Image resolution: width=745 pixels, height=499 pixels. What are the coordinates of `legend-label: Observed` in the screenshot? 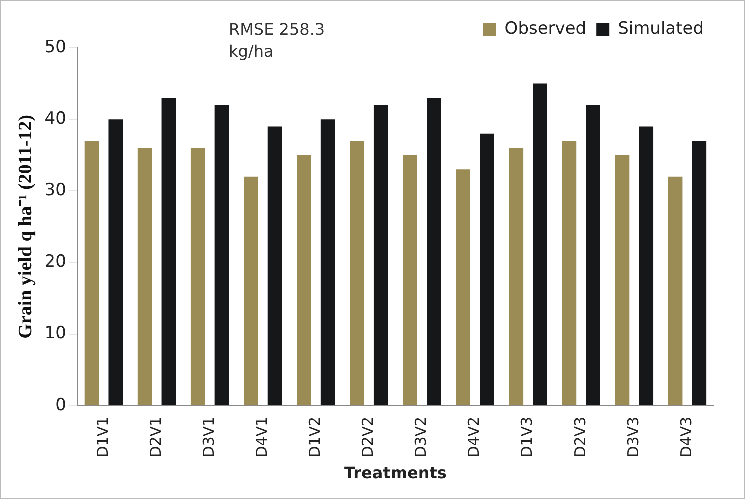 It's located at (545, 28).